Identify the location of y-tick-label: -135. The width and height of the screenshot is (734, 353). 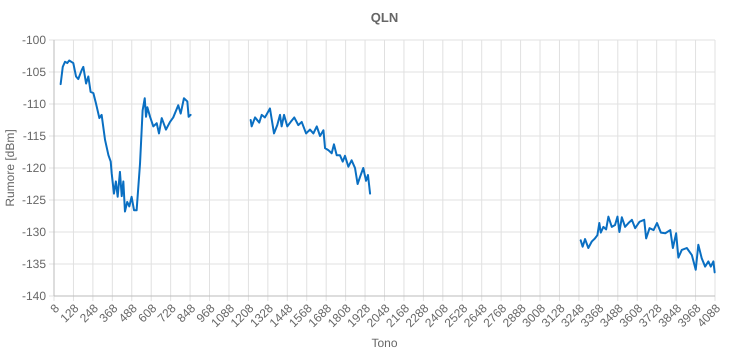
(34, 264).